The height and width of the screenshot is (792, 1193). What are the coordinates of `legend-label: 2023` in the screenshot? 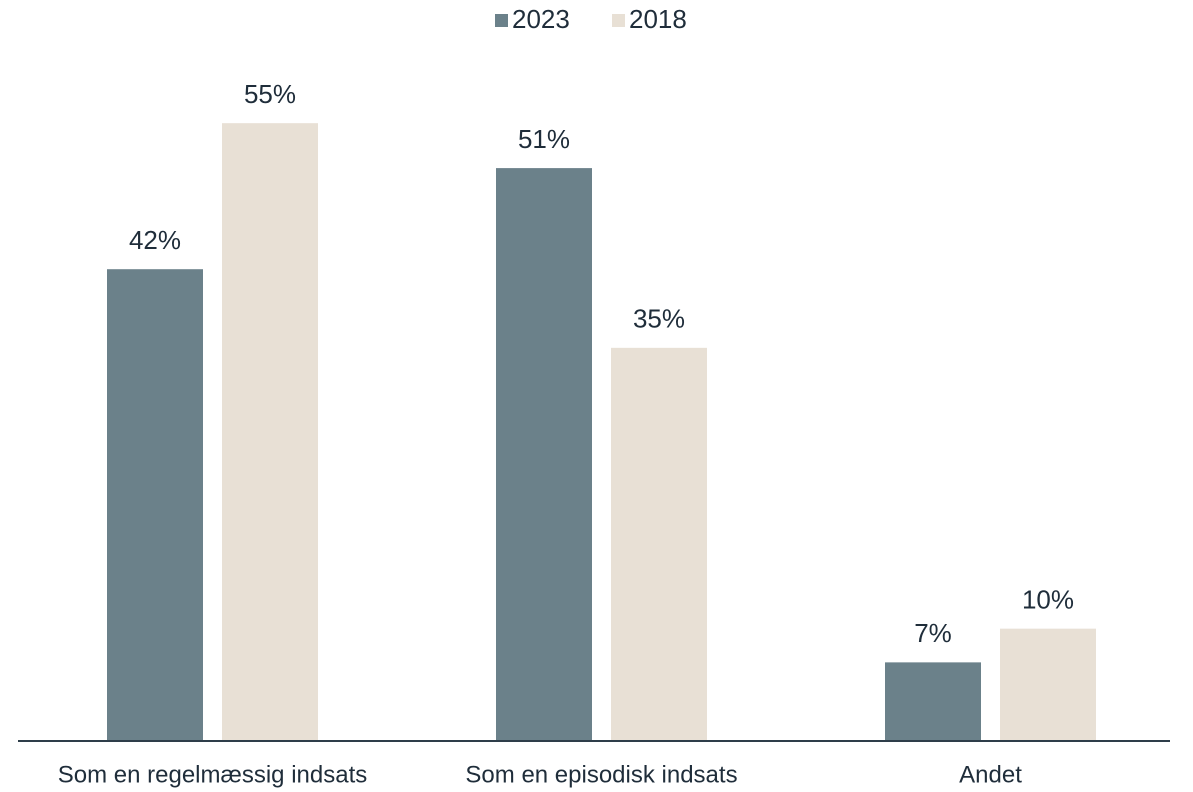 It's located at (541, 19).